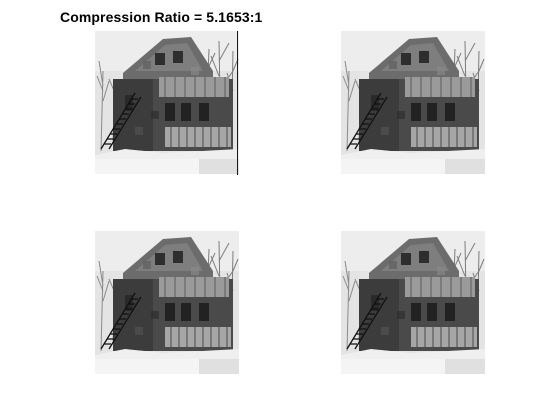 Image resolution: width=560 pixels, height=420 pixels. Describe the element at coordinates (237, 103) in the screenshot. I see `axis-edge-line` at that location.